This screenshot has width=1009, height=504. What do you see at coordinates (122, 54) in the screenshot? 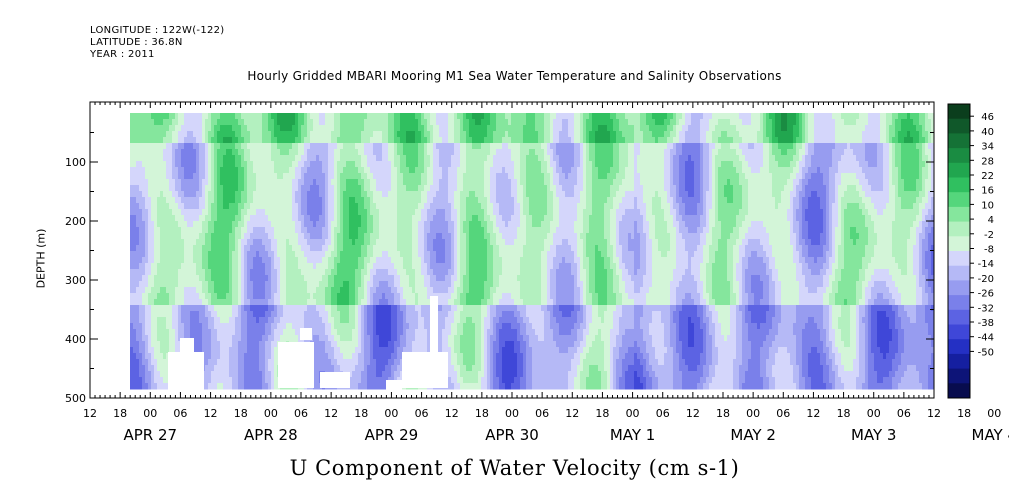
I see `year-label: YEAR : 2011` at bounding box center [122, 54].